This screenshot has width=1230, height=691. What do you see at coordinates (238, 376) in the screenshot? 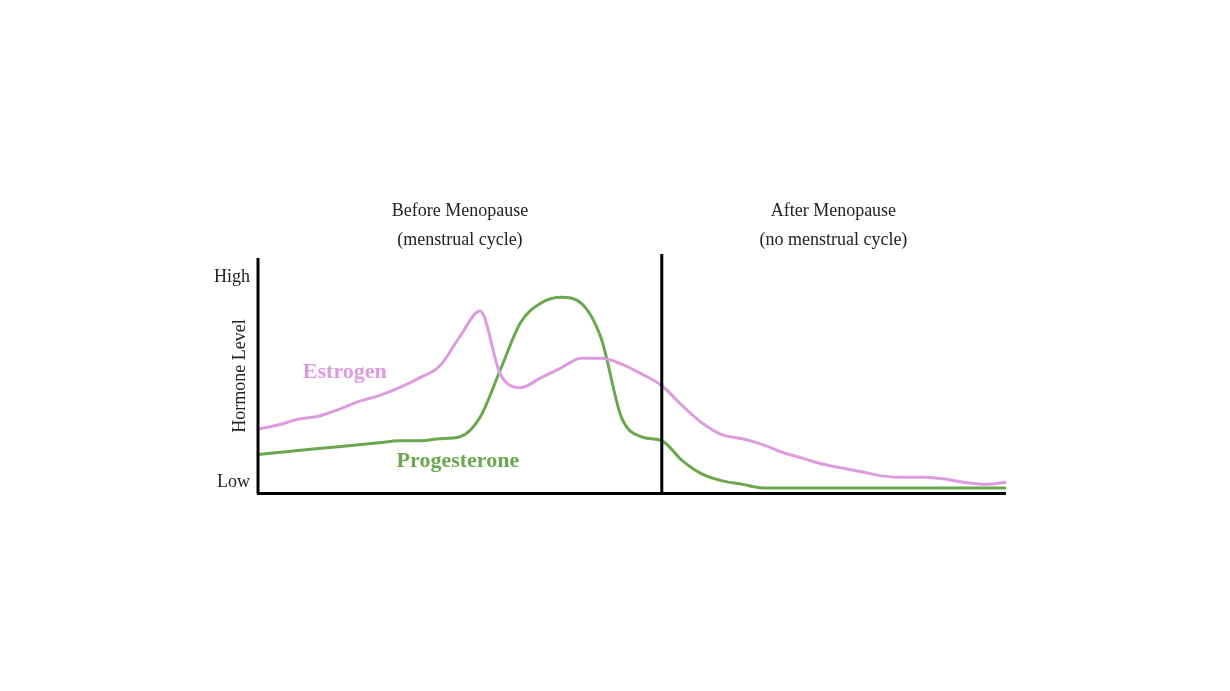
I see `y-axis-title: Hormone Level` at bounding box center [238, 376].